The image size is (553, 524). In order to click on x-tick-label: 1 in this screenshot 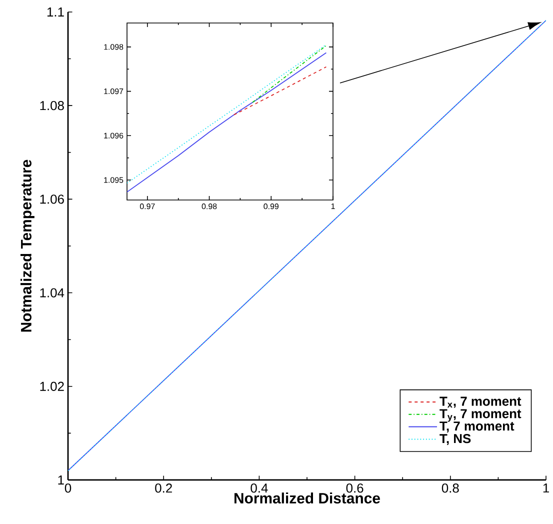, I will do `click(546, 488)`.